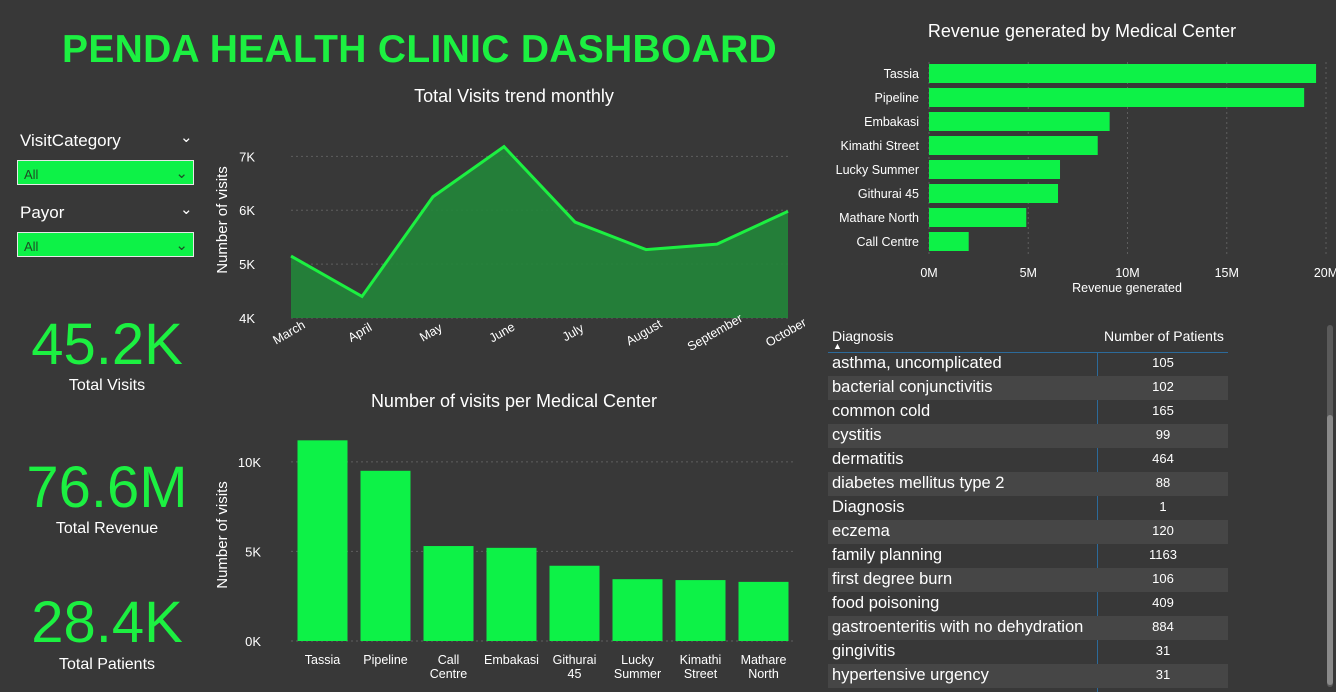  I want to click on payor-dropdown: All ⌄, so click(105, 244).